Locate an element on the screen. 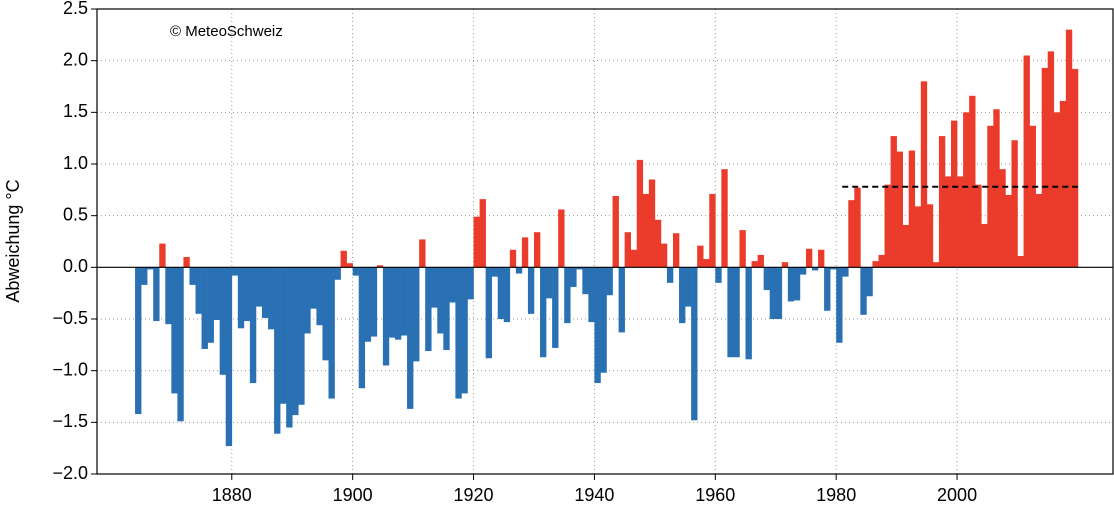 The height and width of the screenshot is (513, 1114). y-axis-label: Abweichung °C is located at coordinates (13, 240).